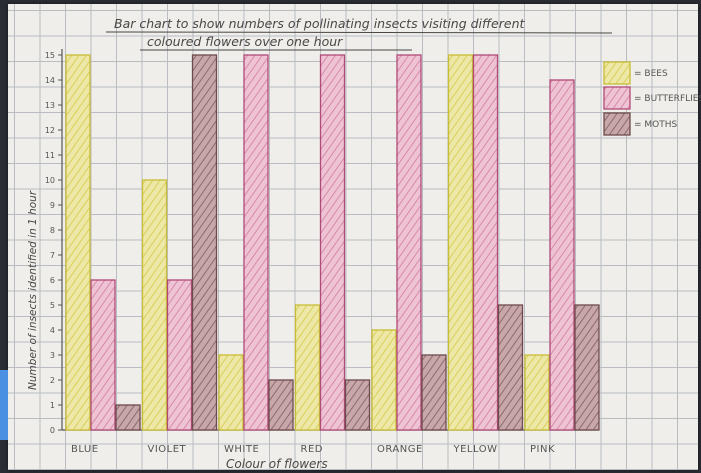 The width and height of the screenshot is (701, 473). What do you see at coordinates (52, 205) in the screenshot?
I see `y-tick-label: 9` at bounding box center [52, 205].